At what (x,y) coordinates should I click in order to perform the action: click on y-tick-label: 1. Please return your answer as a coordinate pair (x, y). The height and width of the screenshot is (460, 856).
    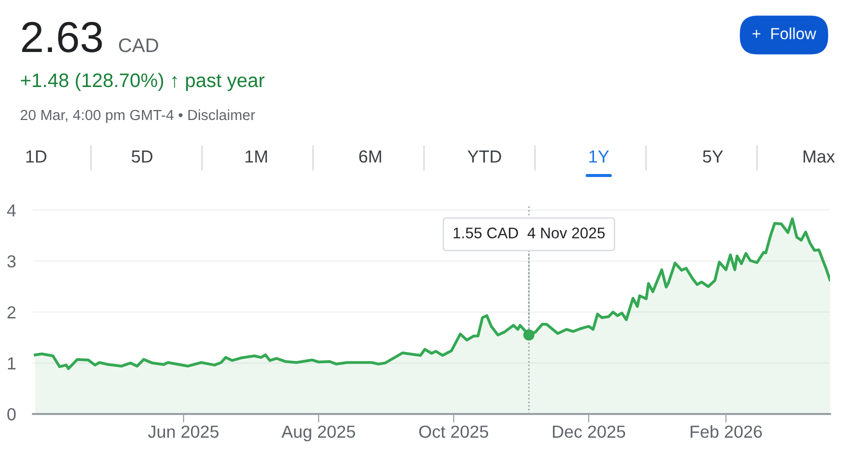
    Looking at the image, I should click on (12, 363).